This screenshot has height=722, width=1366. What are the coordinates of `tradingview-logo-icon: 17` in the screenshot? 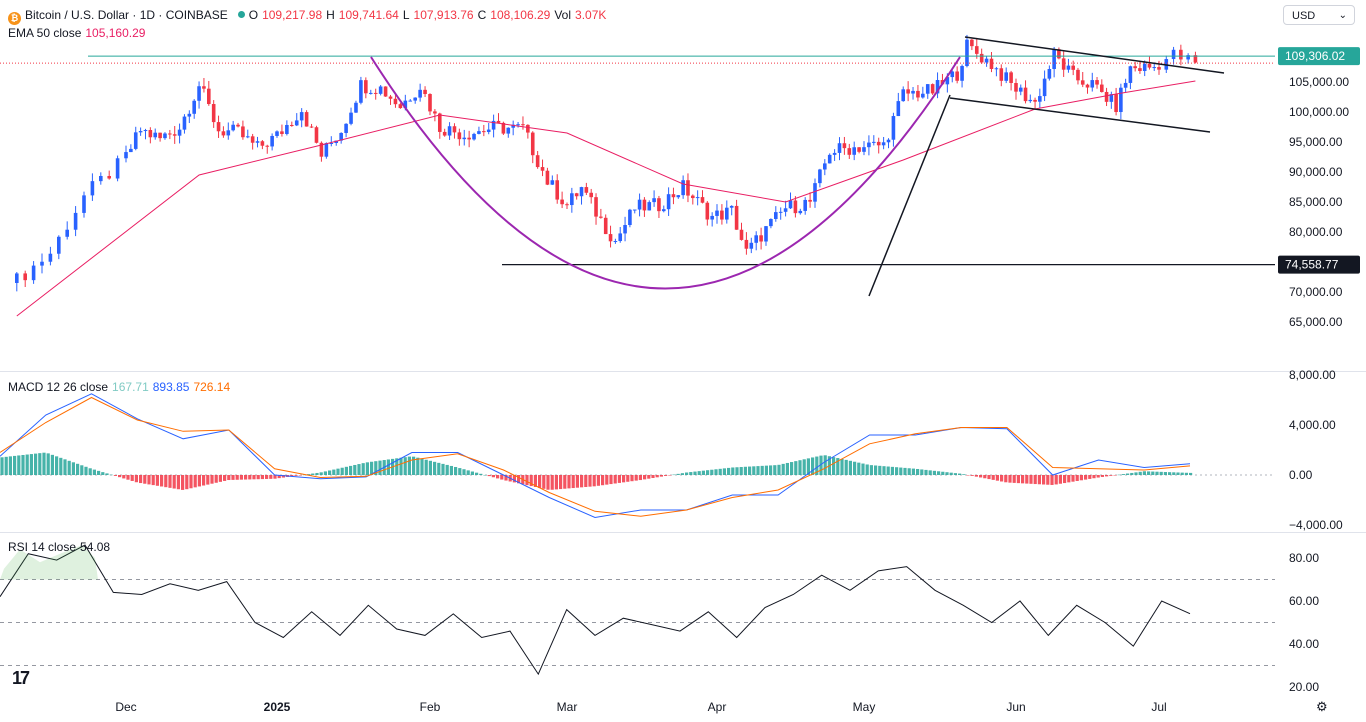 It's located at (21, 678).